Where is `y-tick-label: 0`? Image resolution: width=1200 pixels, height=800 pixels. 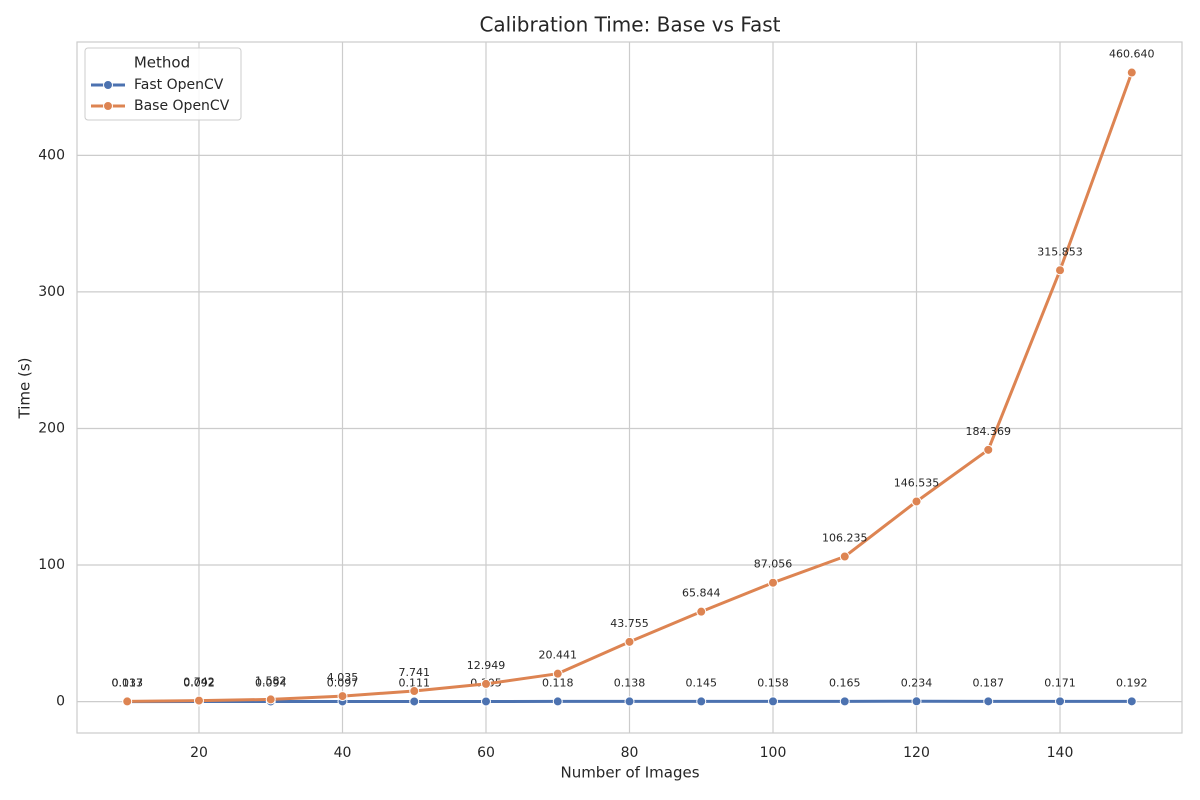
y-tick-label: 0 is located at coordinates (60, 702).